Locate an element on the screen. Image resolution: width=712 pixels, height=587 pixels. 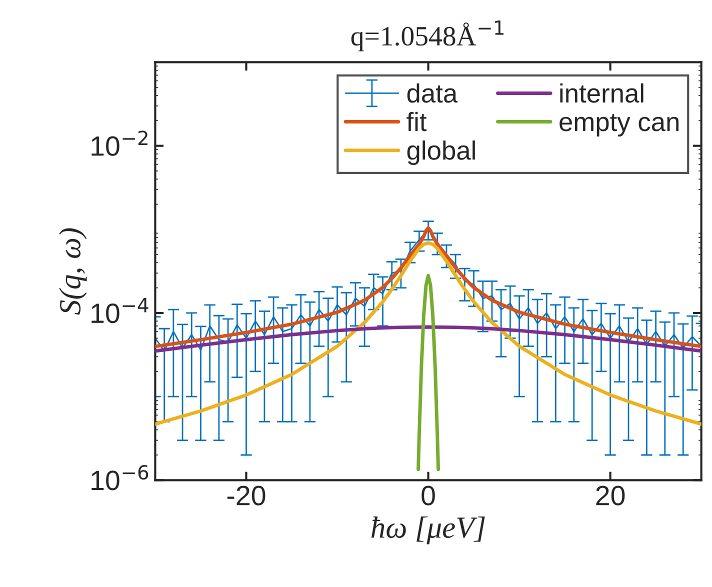
x-tick-label: -20 is located at coordinates (246, 496).